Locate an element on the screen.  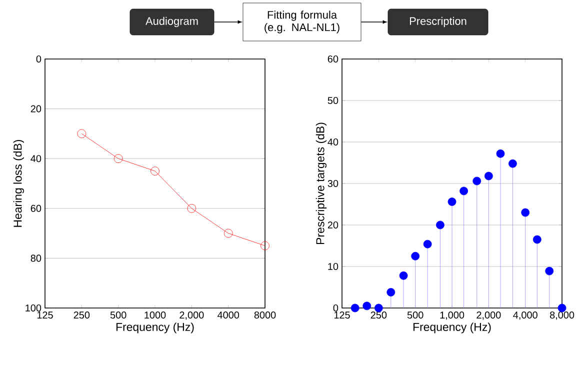
y-axis-title: Hearing loss (dB) is located at coordinates (18, 183).